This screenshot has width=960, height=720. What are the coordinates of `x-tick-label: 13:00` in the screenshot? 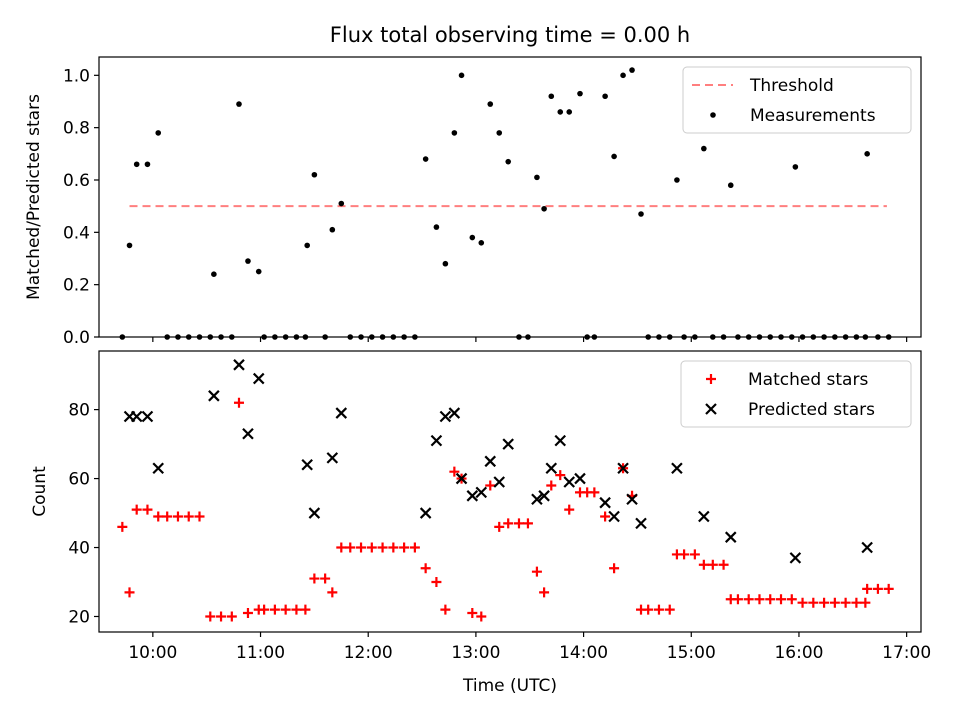 It's located at (475, 653).